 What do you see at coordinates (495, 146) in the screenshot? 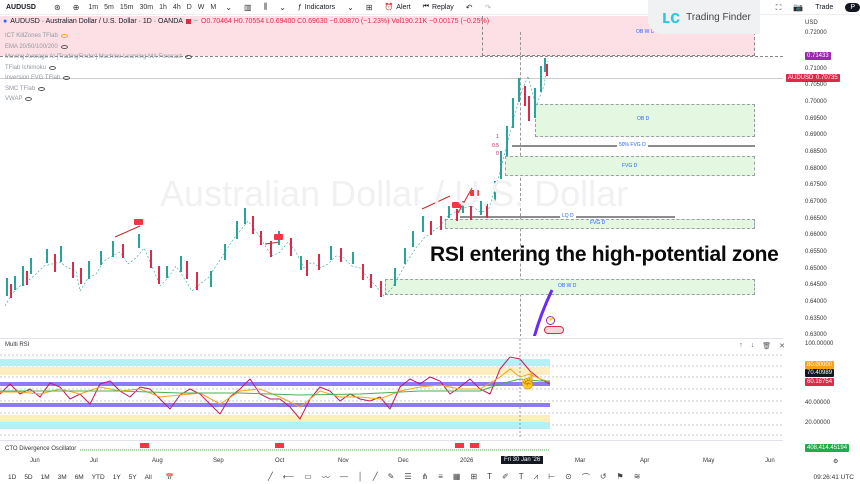
I see `fib-0-5: 0.5` at bounding box center [495, 146].